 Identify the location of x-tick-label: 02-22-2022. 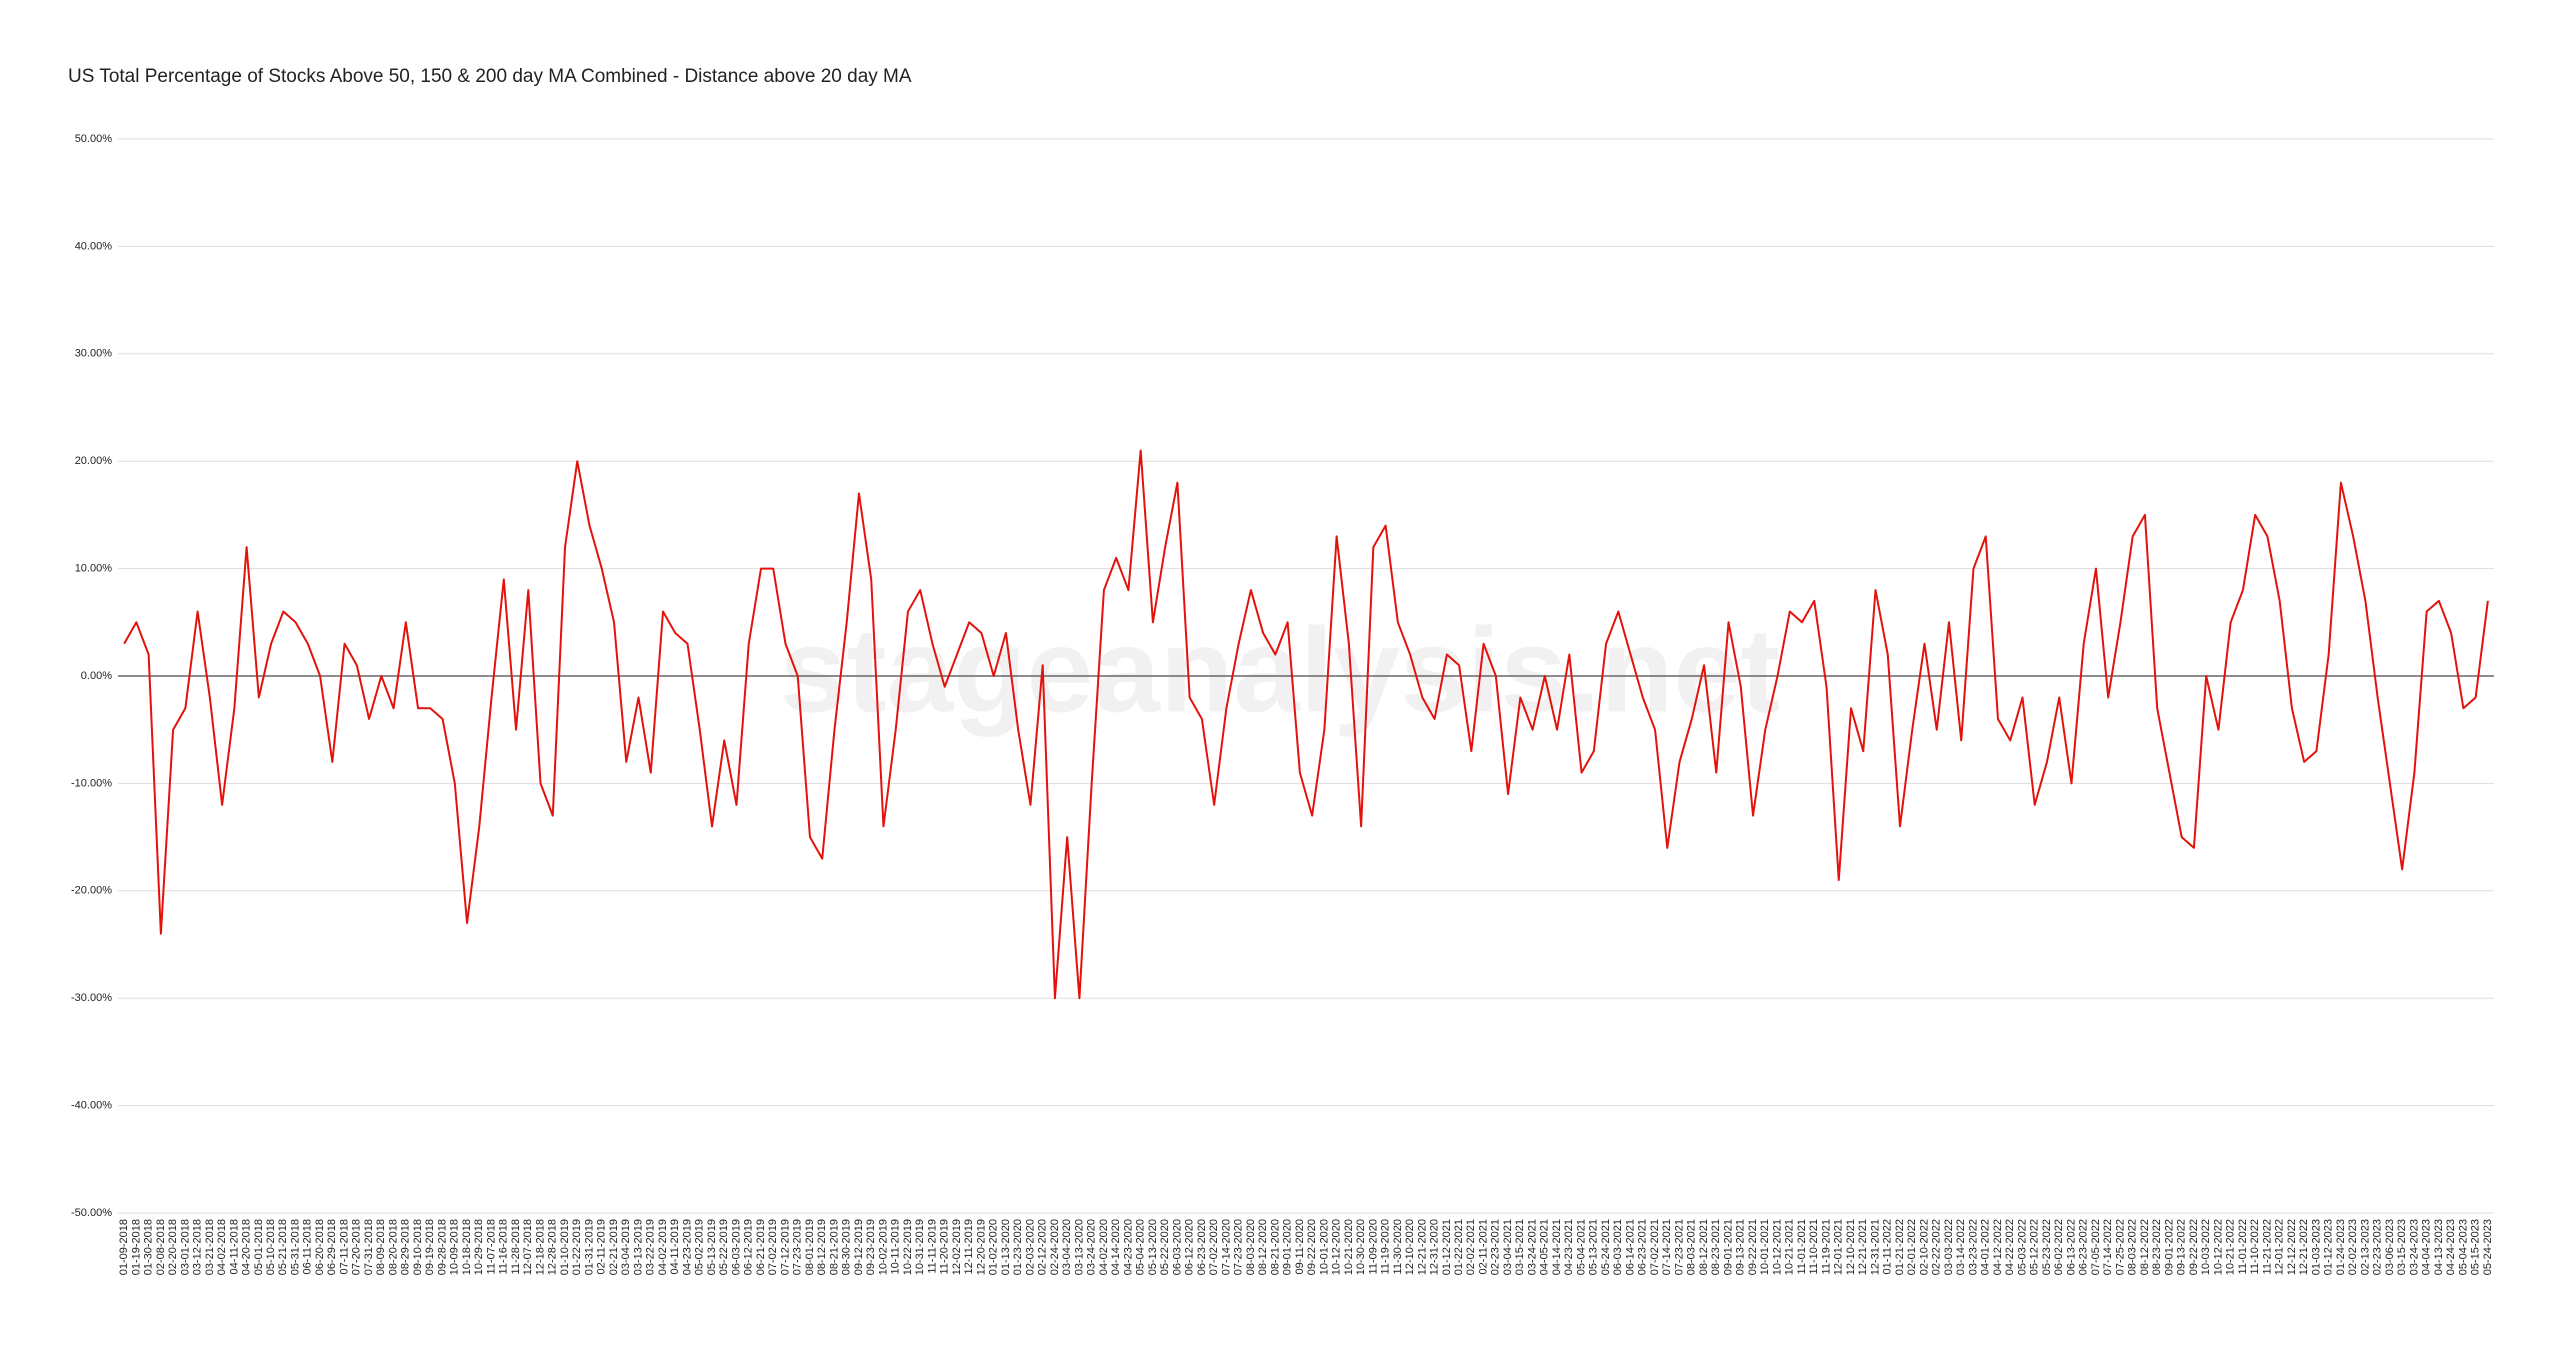
(1937, 1247).